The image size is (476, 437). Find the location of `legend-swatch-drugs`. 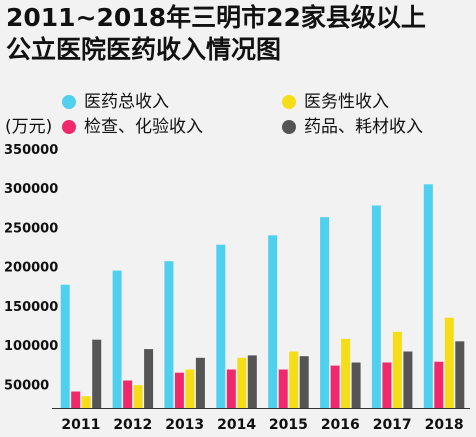

legend-swatch-drugs is located at coordinates (289, 127).